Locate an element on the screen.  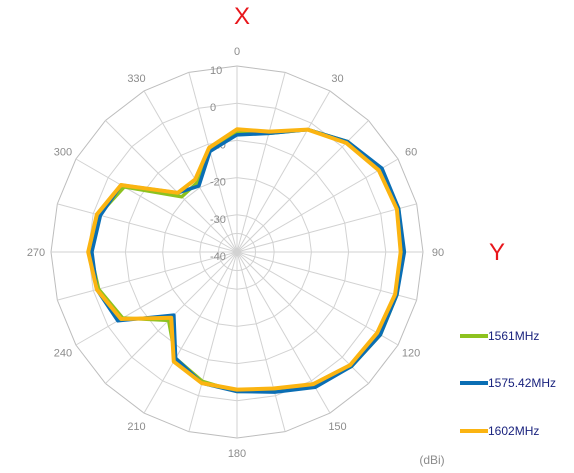
radial-tick-label: 10 is located at coordinates (216, 71).